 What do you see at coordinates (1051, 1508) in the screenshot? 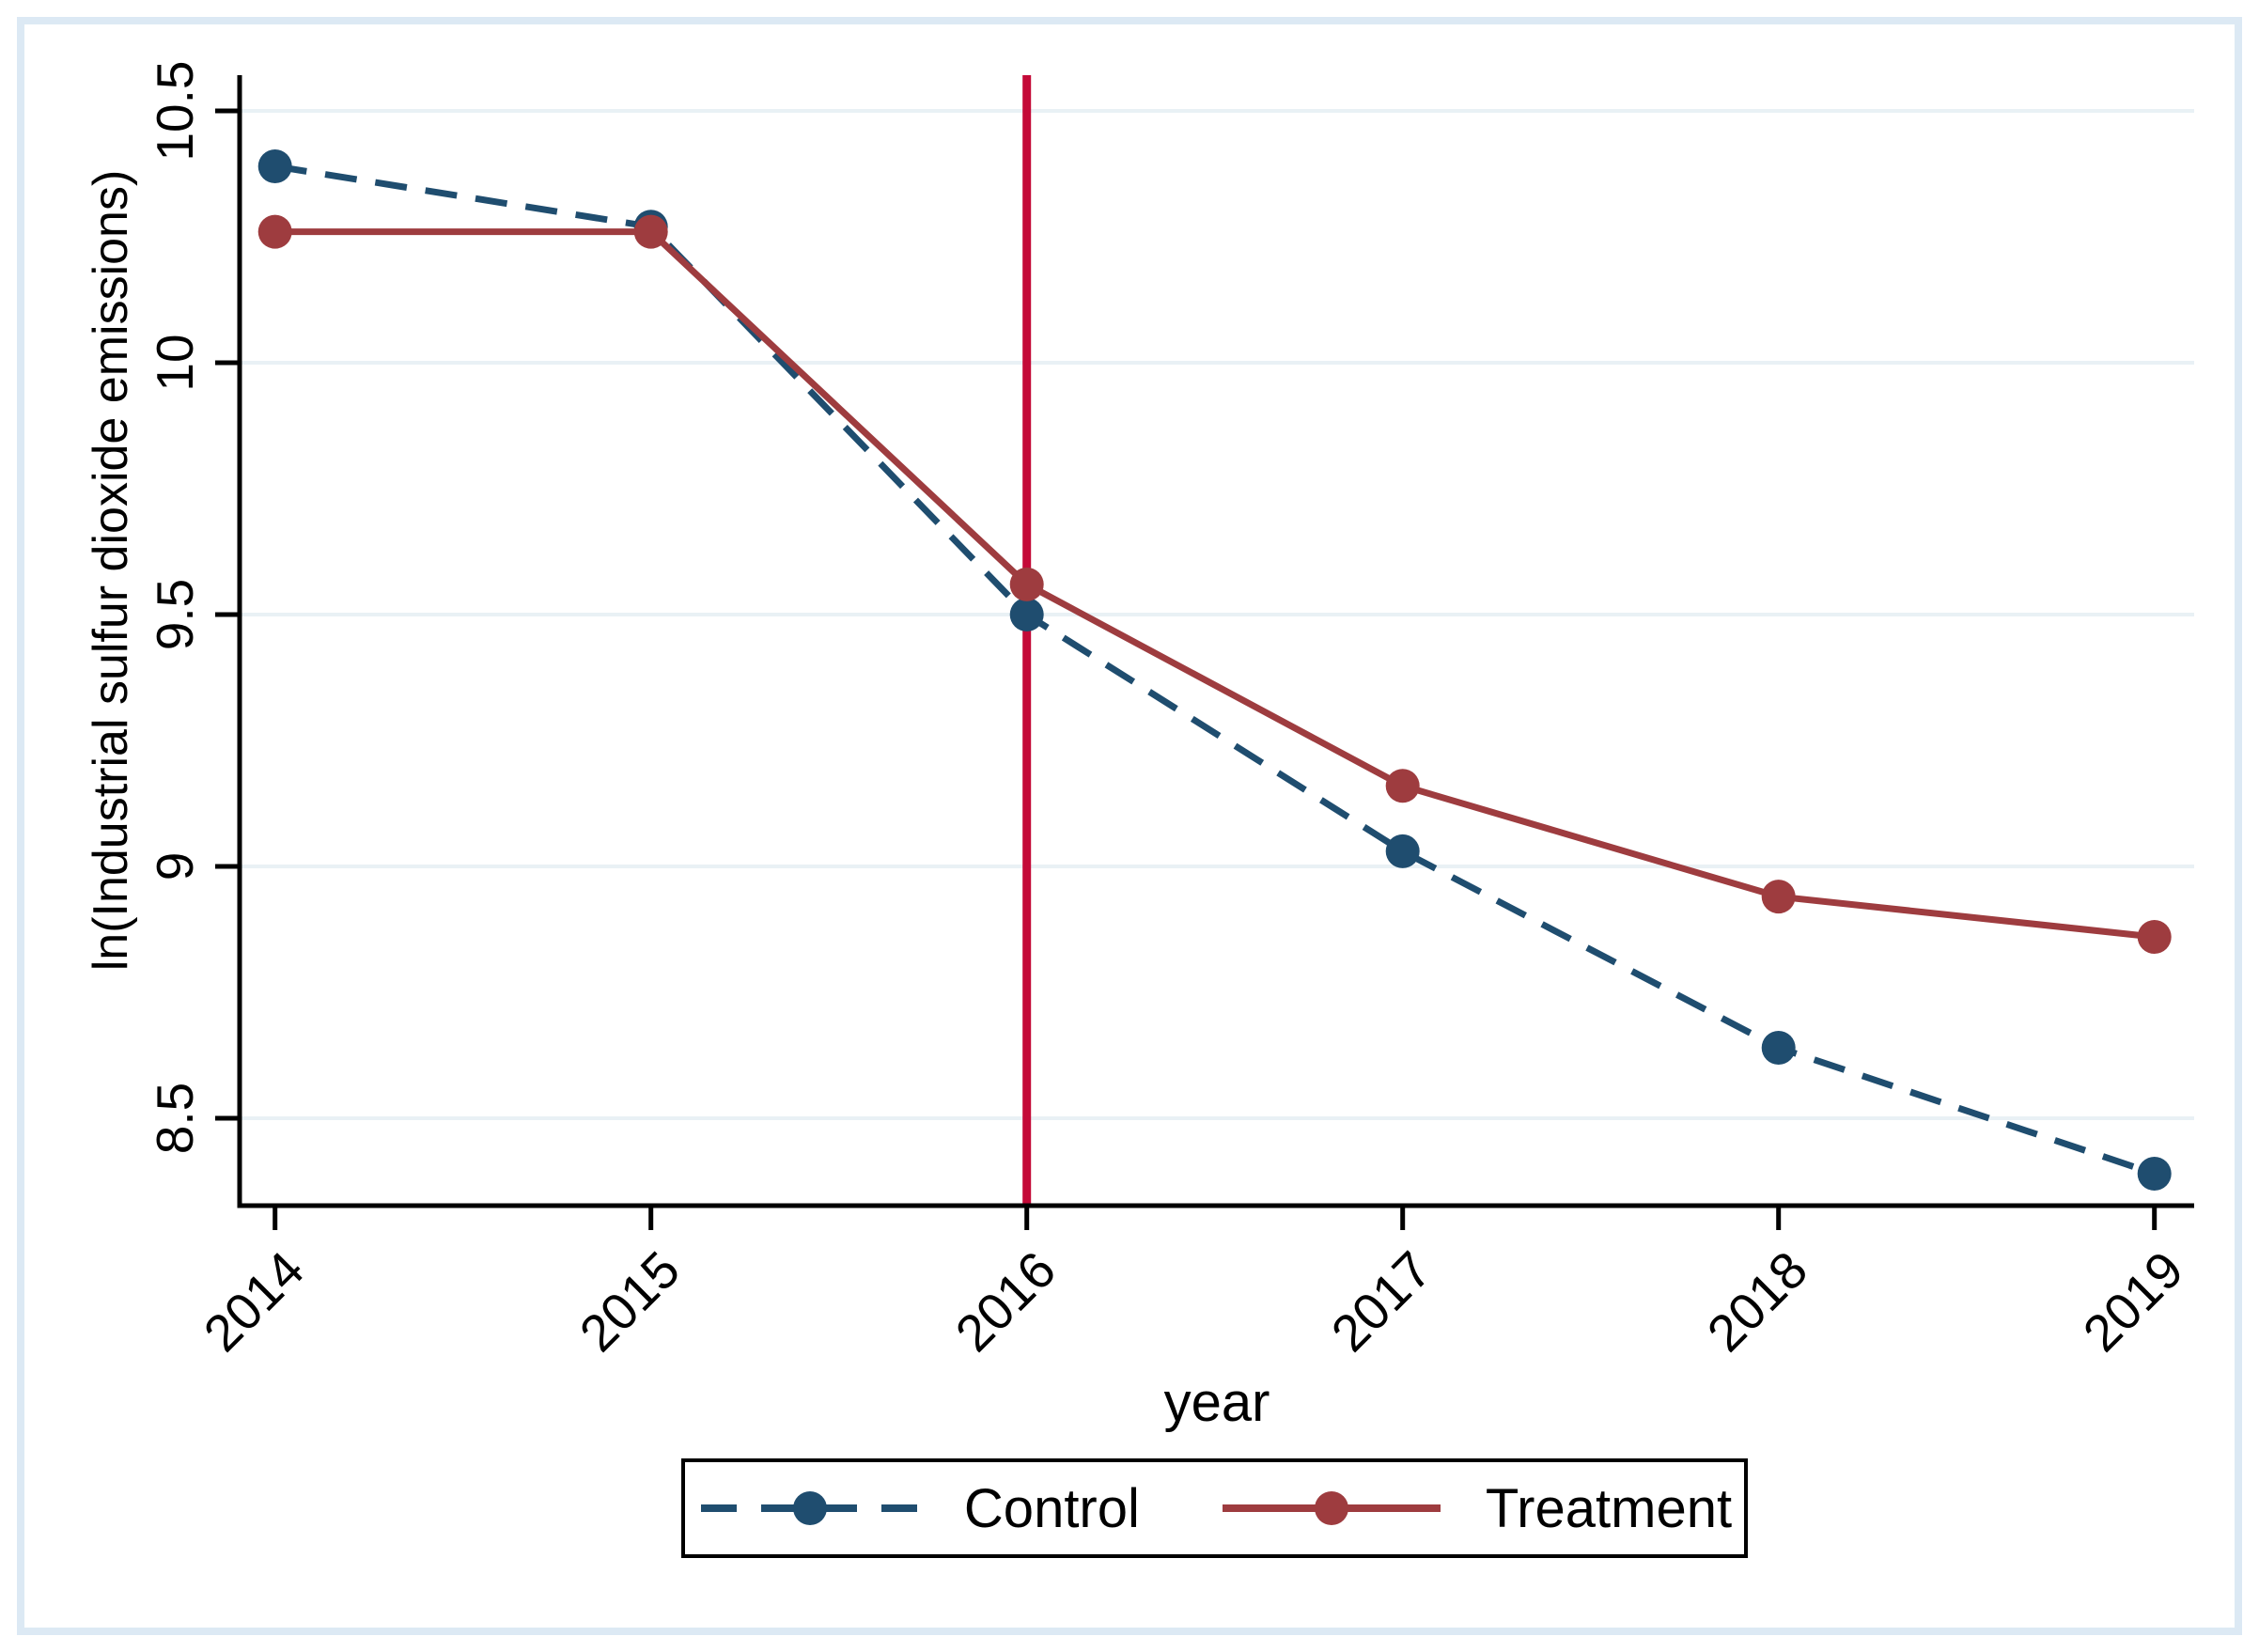
I see `legend-label-control: Control` at bounding box center [1051, 1508].